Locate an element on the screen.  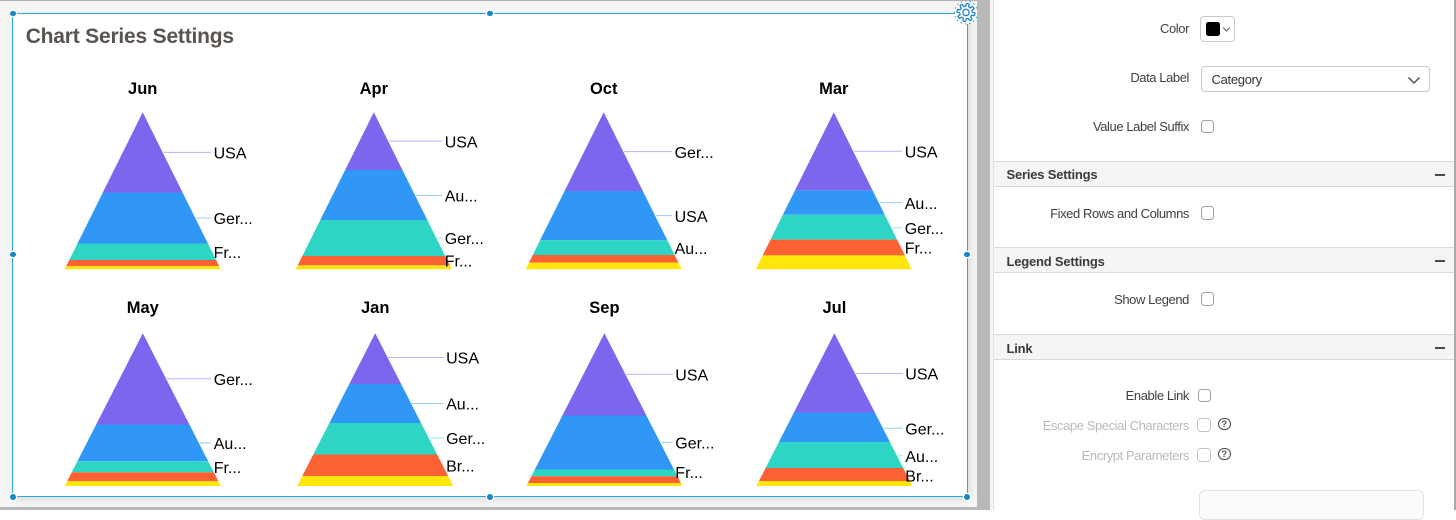
svg-text: Jan is located at coordinates (375, 308).